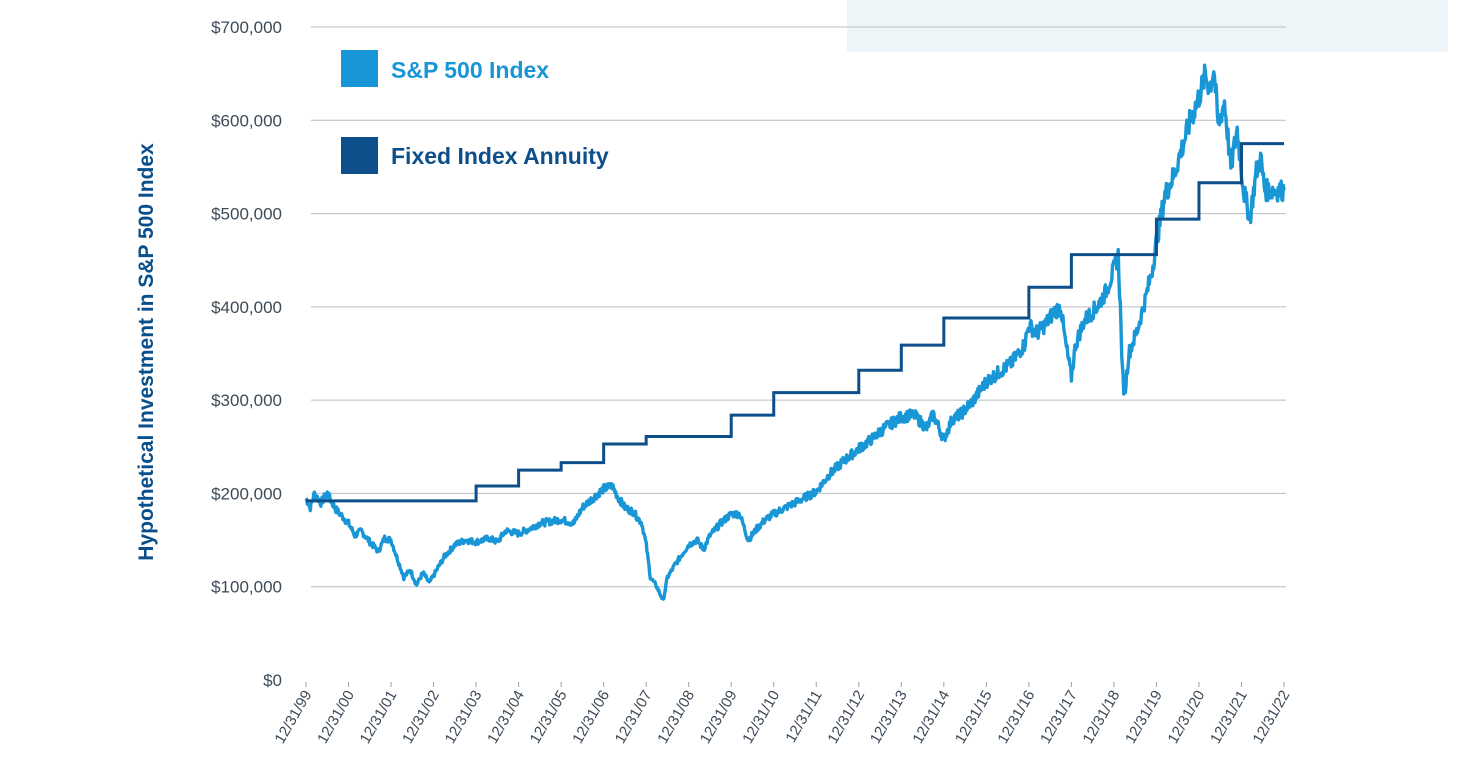  What do you see at coordinates (246, 307) in the screenshot?
I see `y-tick-label: $400,000` at bounding box center [246, 307].